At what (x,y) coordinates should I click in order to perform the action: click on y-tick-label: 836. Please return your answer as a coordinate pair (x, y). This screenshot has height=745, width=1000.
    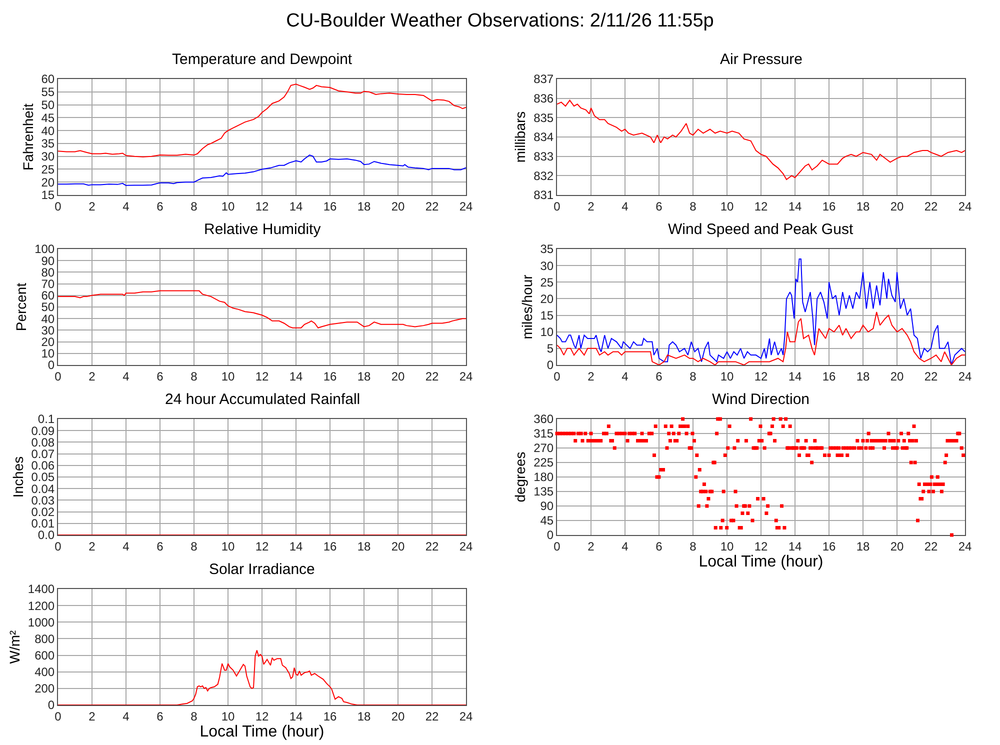
    Looking at the image, I should click on (544, 99).